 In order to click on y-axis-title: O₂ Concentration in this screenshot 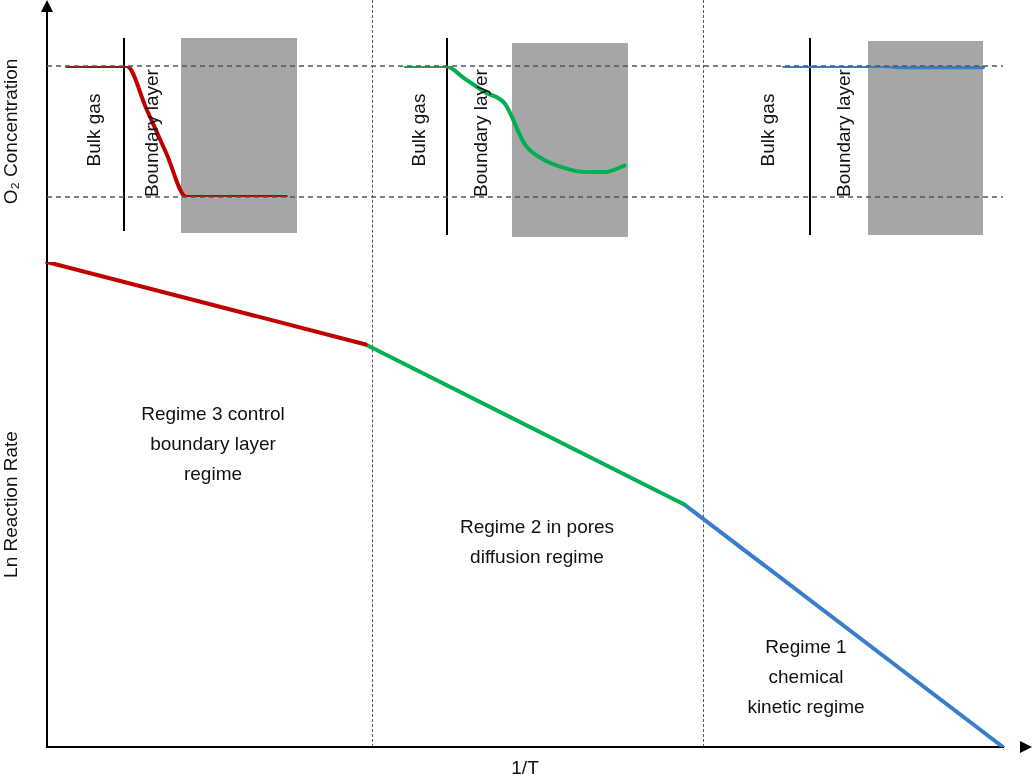, I will do `click(10, 131)`.